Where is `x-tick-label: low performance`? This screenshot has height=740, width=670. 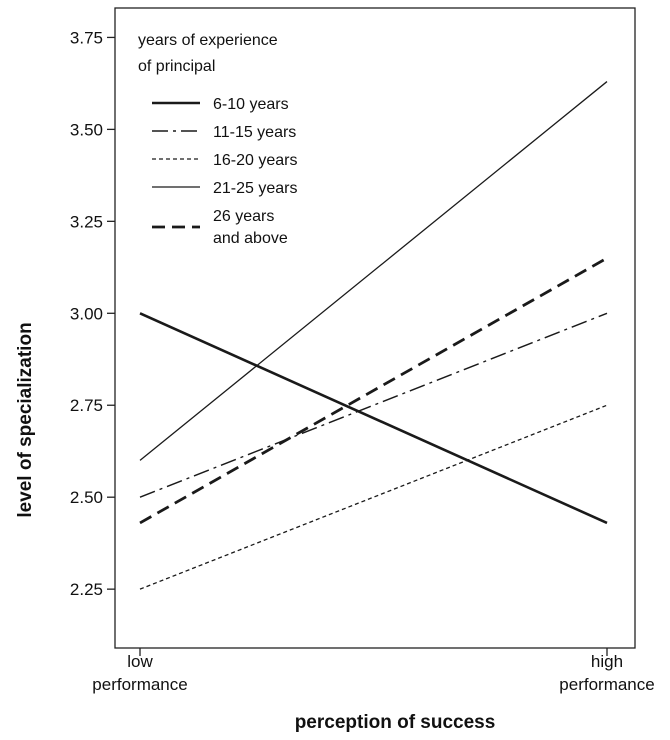
x-tick-label: low performance is located at coordinates (139, 673).